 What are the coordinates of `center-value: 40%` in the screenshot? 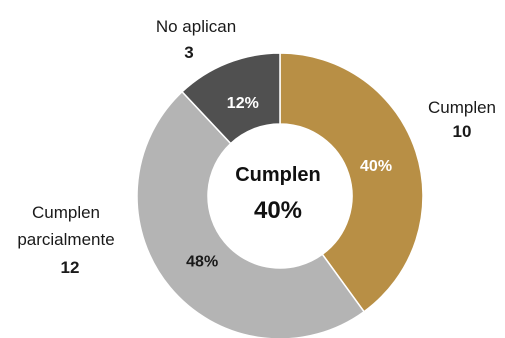 It's located at (278, 210).